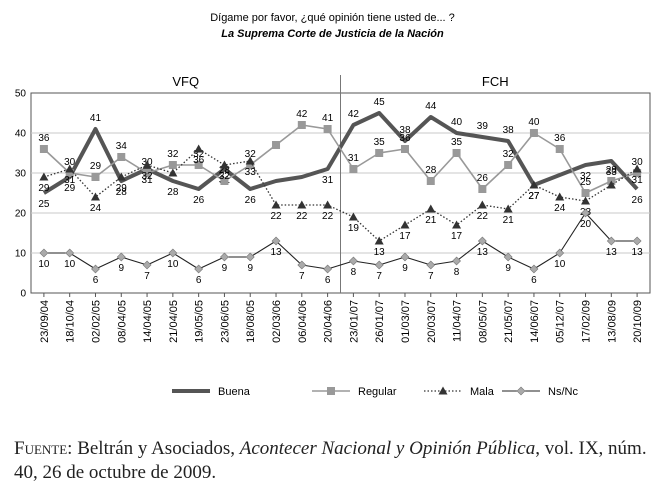  What do you see at coordinates (276, 216) in the screenshot?
I see `data-label: 22` at bounding box center [276, 216].